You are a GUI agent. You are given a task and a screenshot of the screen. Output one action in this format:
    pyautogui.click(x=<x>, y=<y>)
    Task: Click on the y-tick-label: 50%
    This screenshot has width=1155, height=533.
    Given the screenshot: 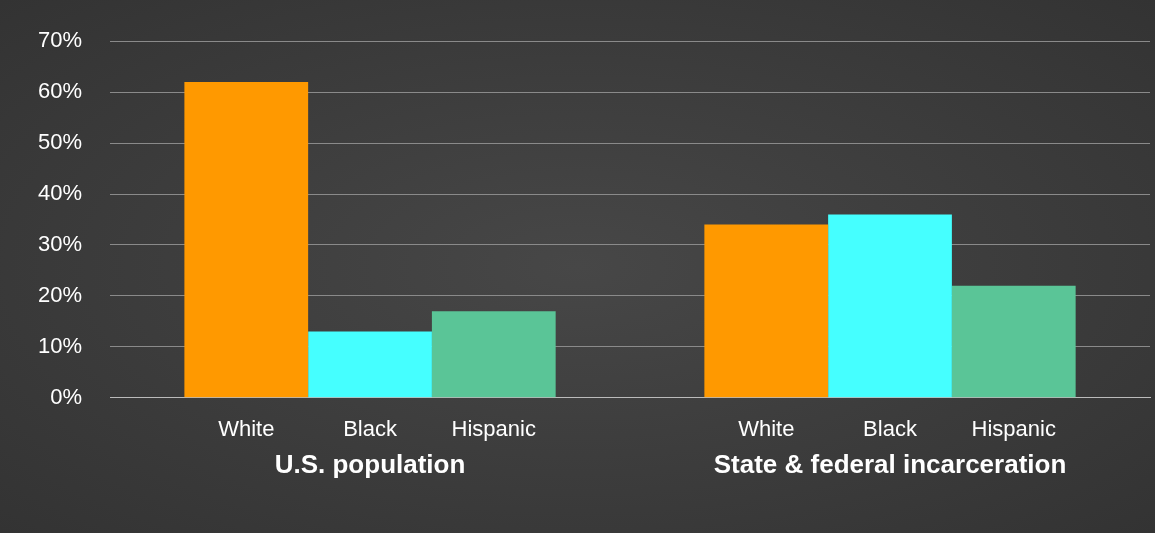 What is the action you would take?
    pyautogui.click(x=60, y=142)
    